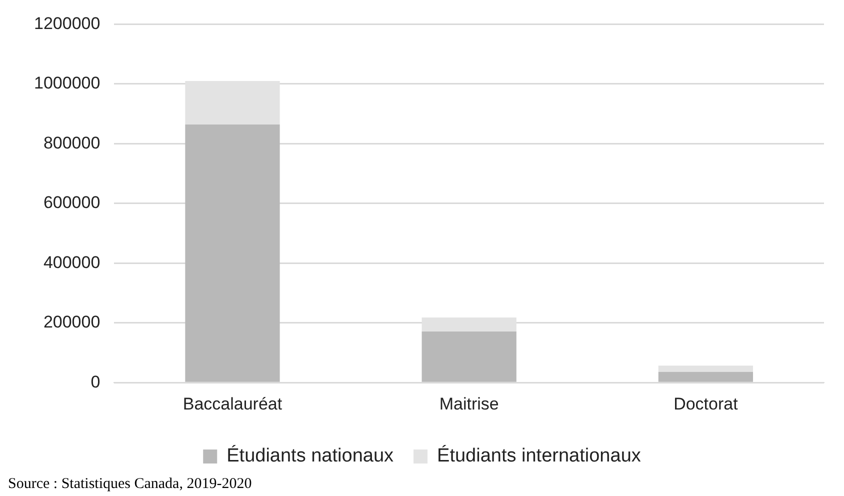 The image size is (844, 496). What do you see at coordinates (71, 262) in the screenshot?
I see `y-tick-label: 400000` at bounding box center [71, 262].